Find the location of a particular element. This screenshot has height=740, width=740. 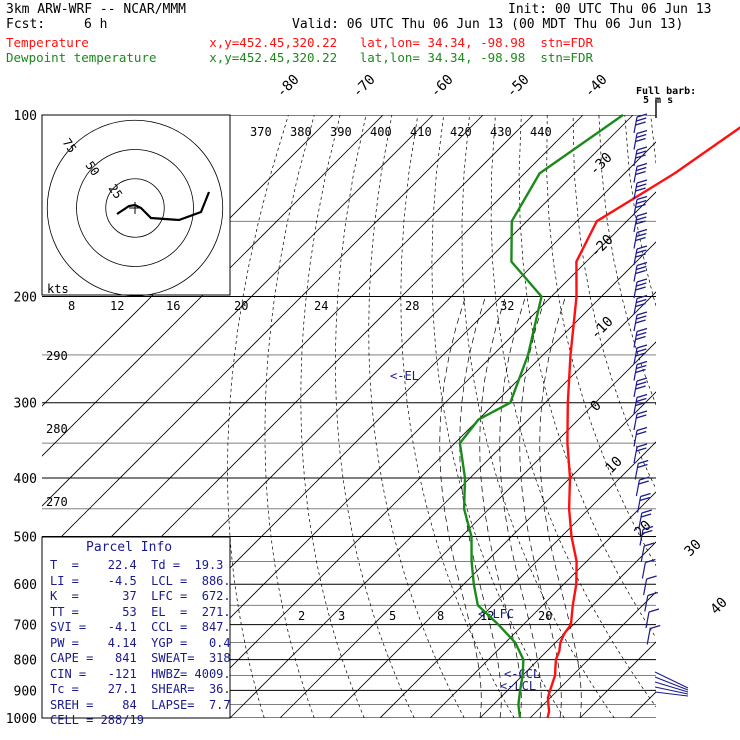

mixing-ratio-label: 20 is located at coordinates (241, 306).